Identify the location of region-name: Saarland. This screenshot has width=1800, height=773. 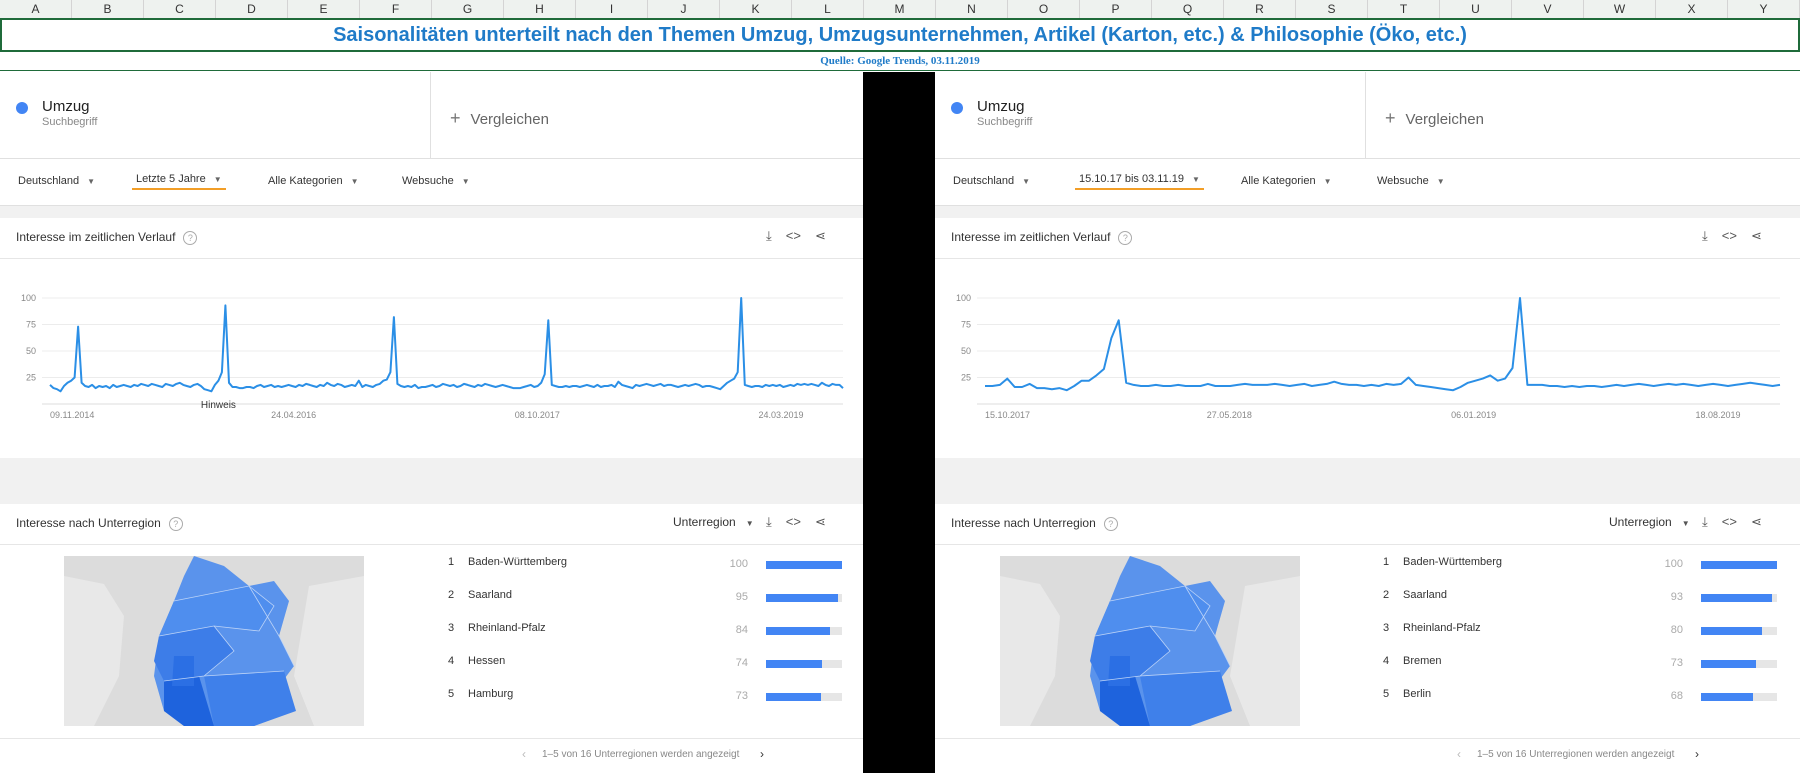
(1425, 595).